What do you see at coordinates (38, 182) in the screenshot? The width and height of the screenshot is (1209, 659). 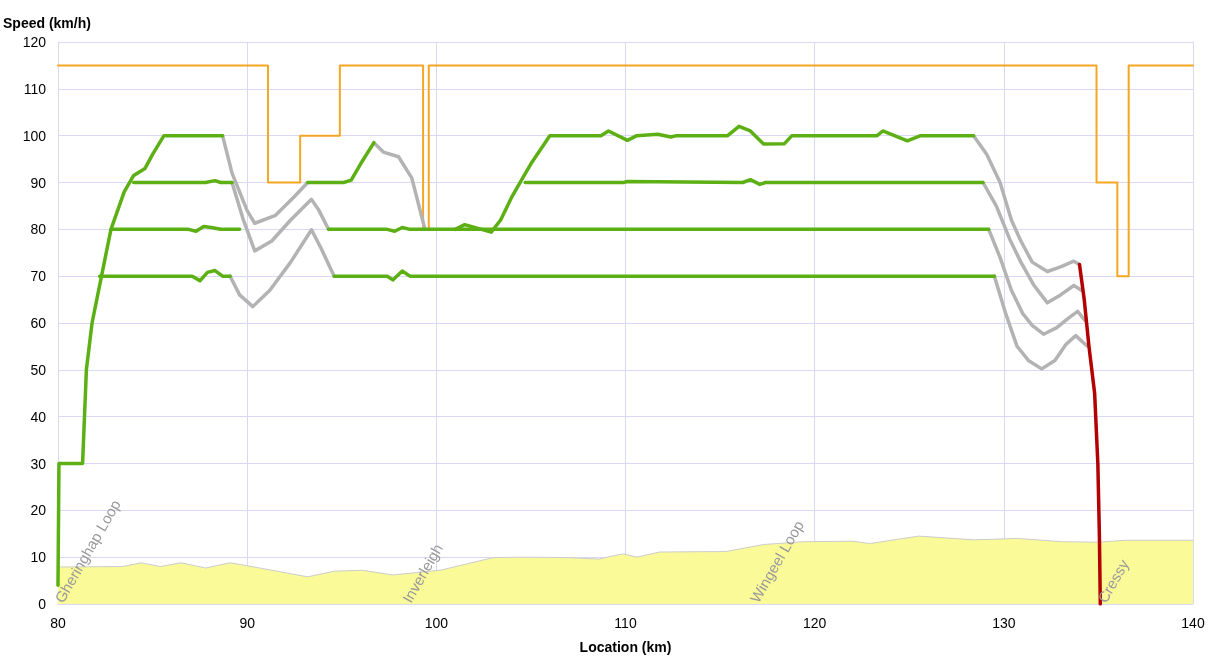 I see `y-tick-label: 90` at bounding box center [38, 182].